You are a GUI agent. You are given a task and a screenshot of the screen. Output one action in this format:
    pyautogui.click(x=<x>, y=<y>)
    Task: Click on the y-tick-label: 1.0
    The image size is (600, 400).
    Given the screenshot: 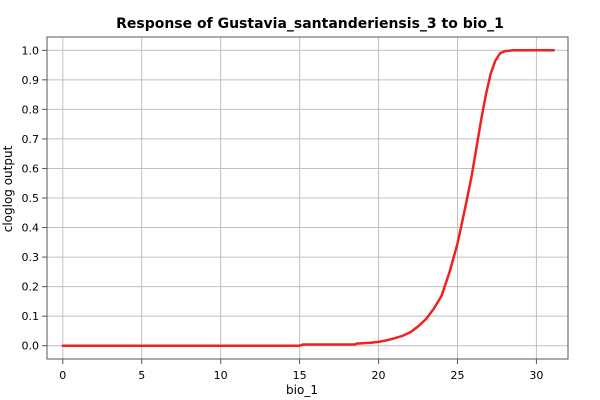 What is the action you would take?
    pyautogui.click(x=31, y=50)
    